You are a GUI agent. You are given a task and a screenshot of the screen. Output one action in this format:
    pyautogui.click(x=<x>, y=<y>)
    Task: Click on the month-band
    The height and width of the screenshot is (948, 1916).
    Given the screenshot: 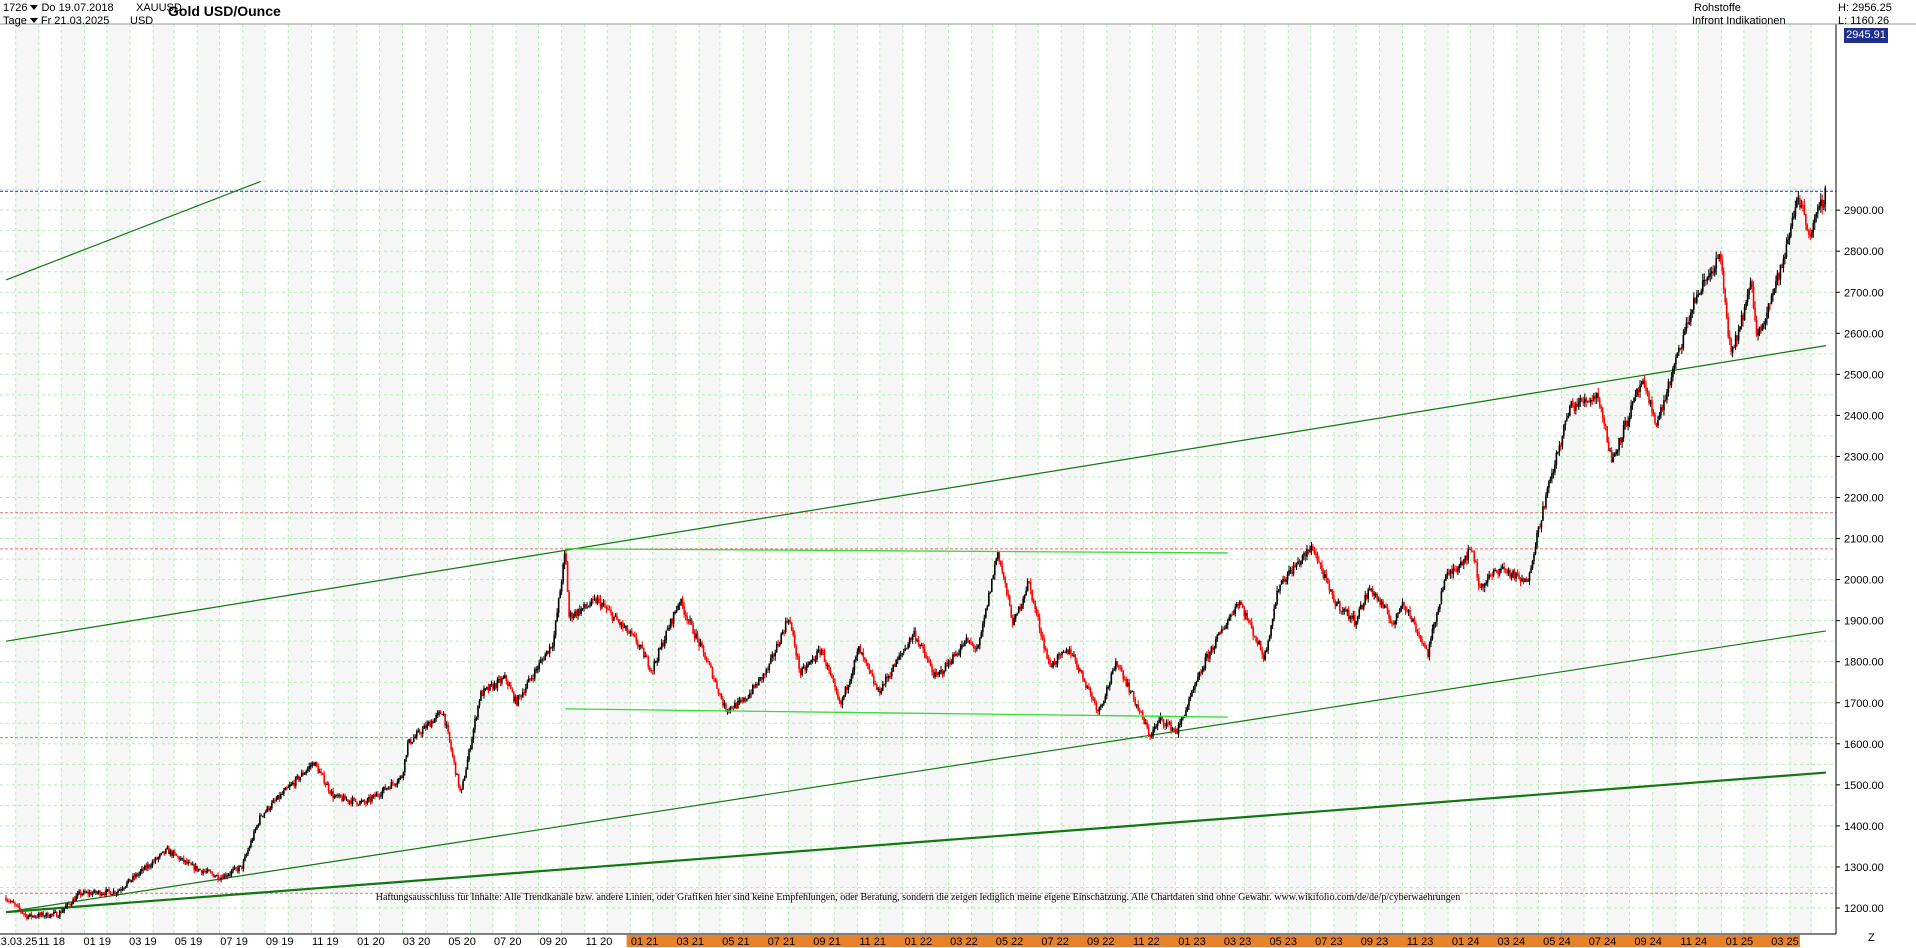 What is the action you would take?
    pyautogui.click(x=1664, y=479)
    